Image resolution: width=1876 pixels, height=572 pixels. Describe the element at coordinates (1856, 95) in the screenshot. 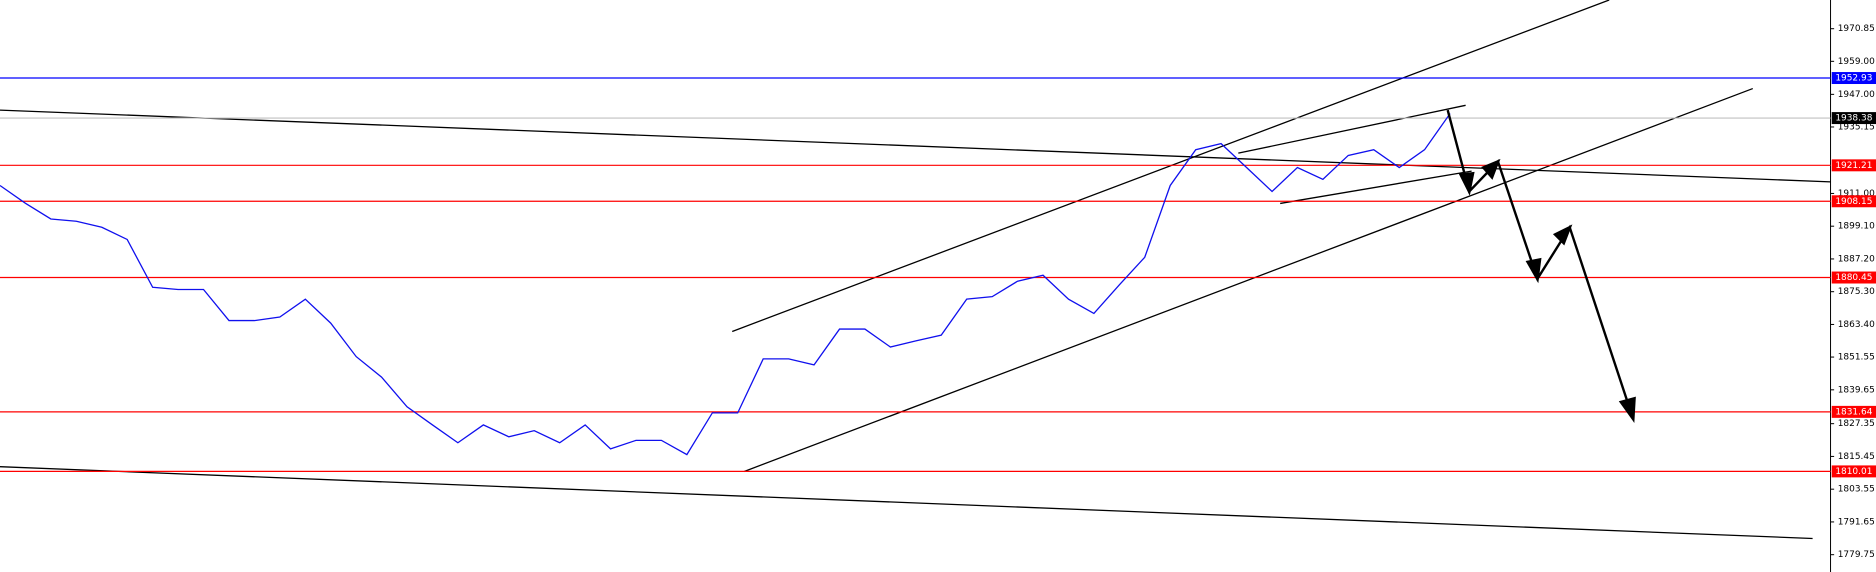

I see `y-tick-label: 1947.00` at that location.